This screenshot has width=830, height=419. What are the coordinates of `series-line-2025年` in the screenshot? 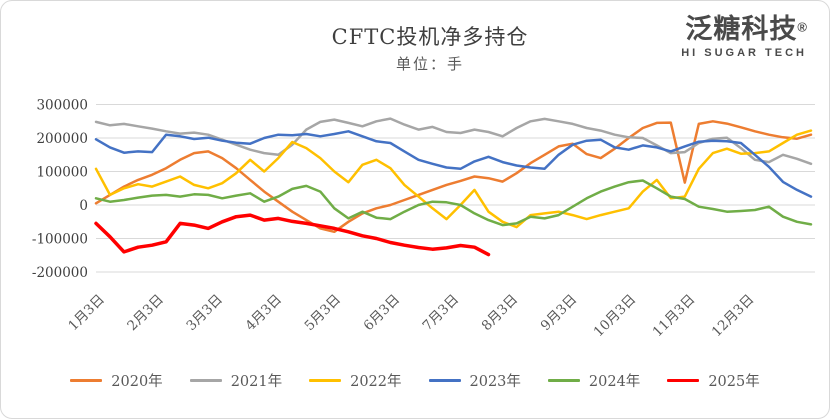 It's located at (292, 235).